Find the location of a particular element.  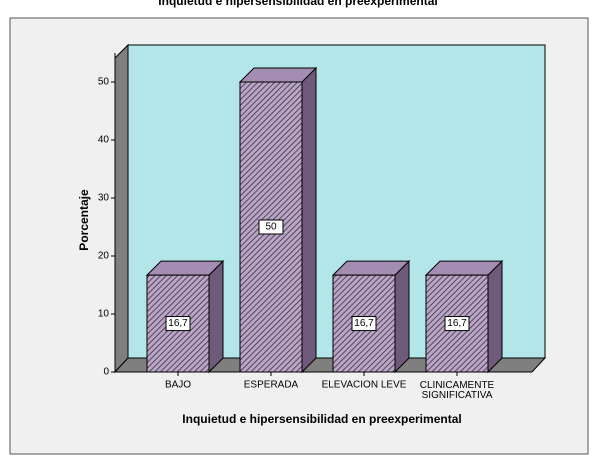

y-tick-label: 0 is located at coordinates (106, 372).